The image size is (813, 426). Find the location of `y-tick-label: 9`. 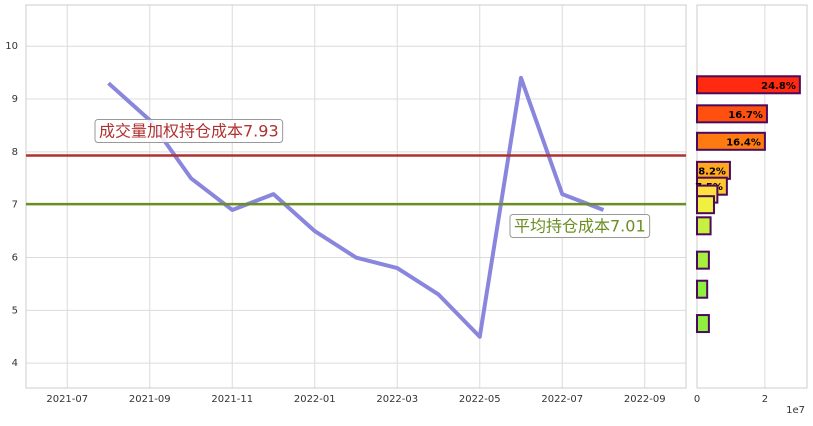

y-tick-label: 9 is located at coordinates (15, 99).